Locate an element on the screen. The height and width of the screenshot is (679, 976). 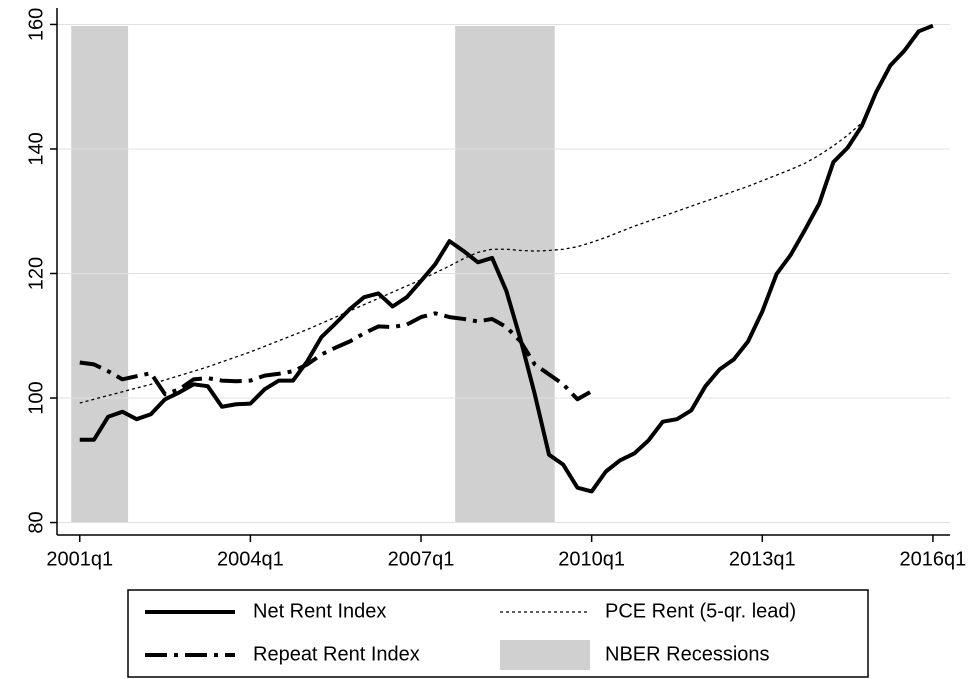
series-line is located at coordinates (336, 356).